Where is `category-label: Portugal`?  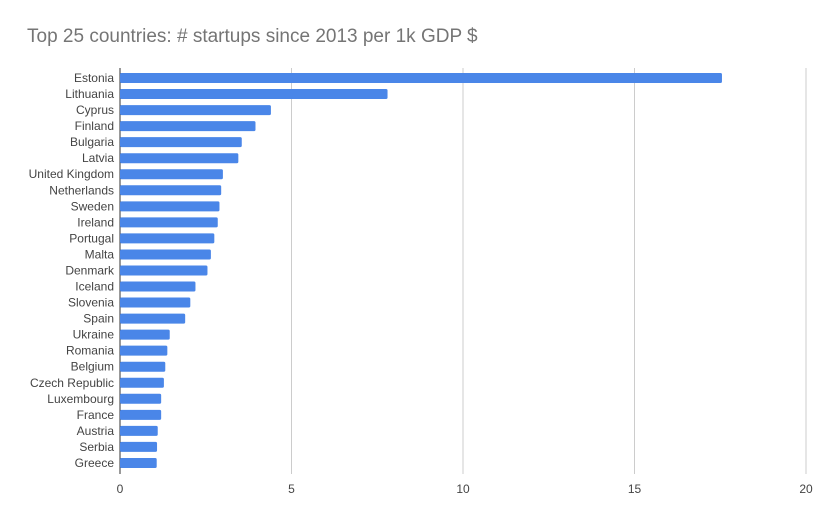 category-label: Portugal is located at coordinates (91, 238).